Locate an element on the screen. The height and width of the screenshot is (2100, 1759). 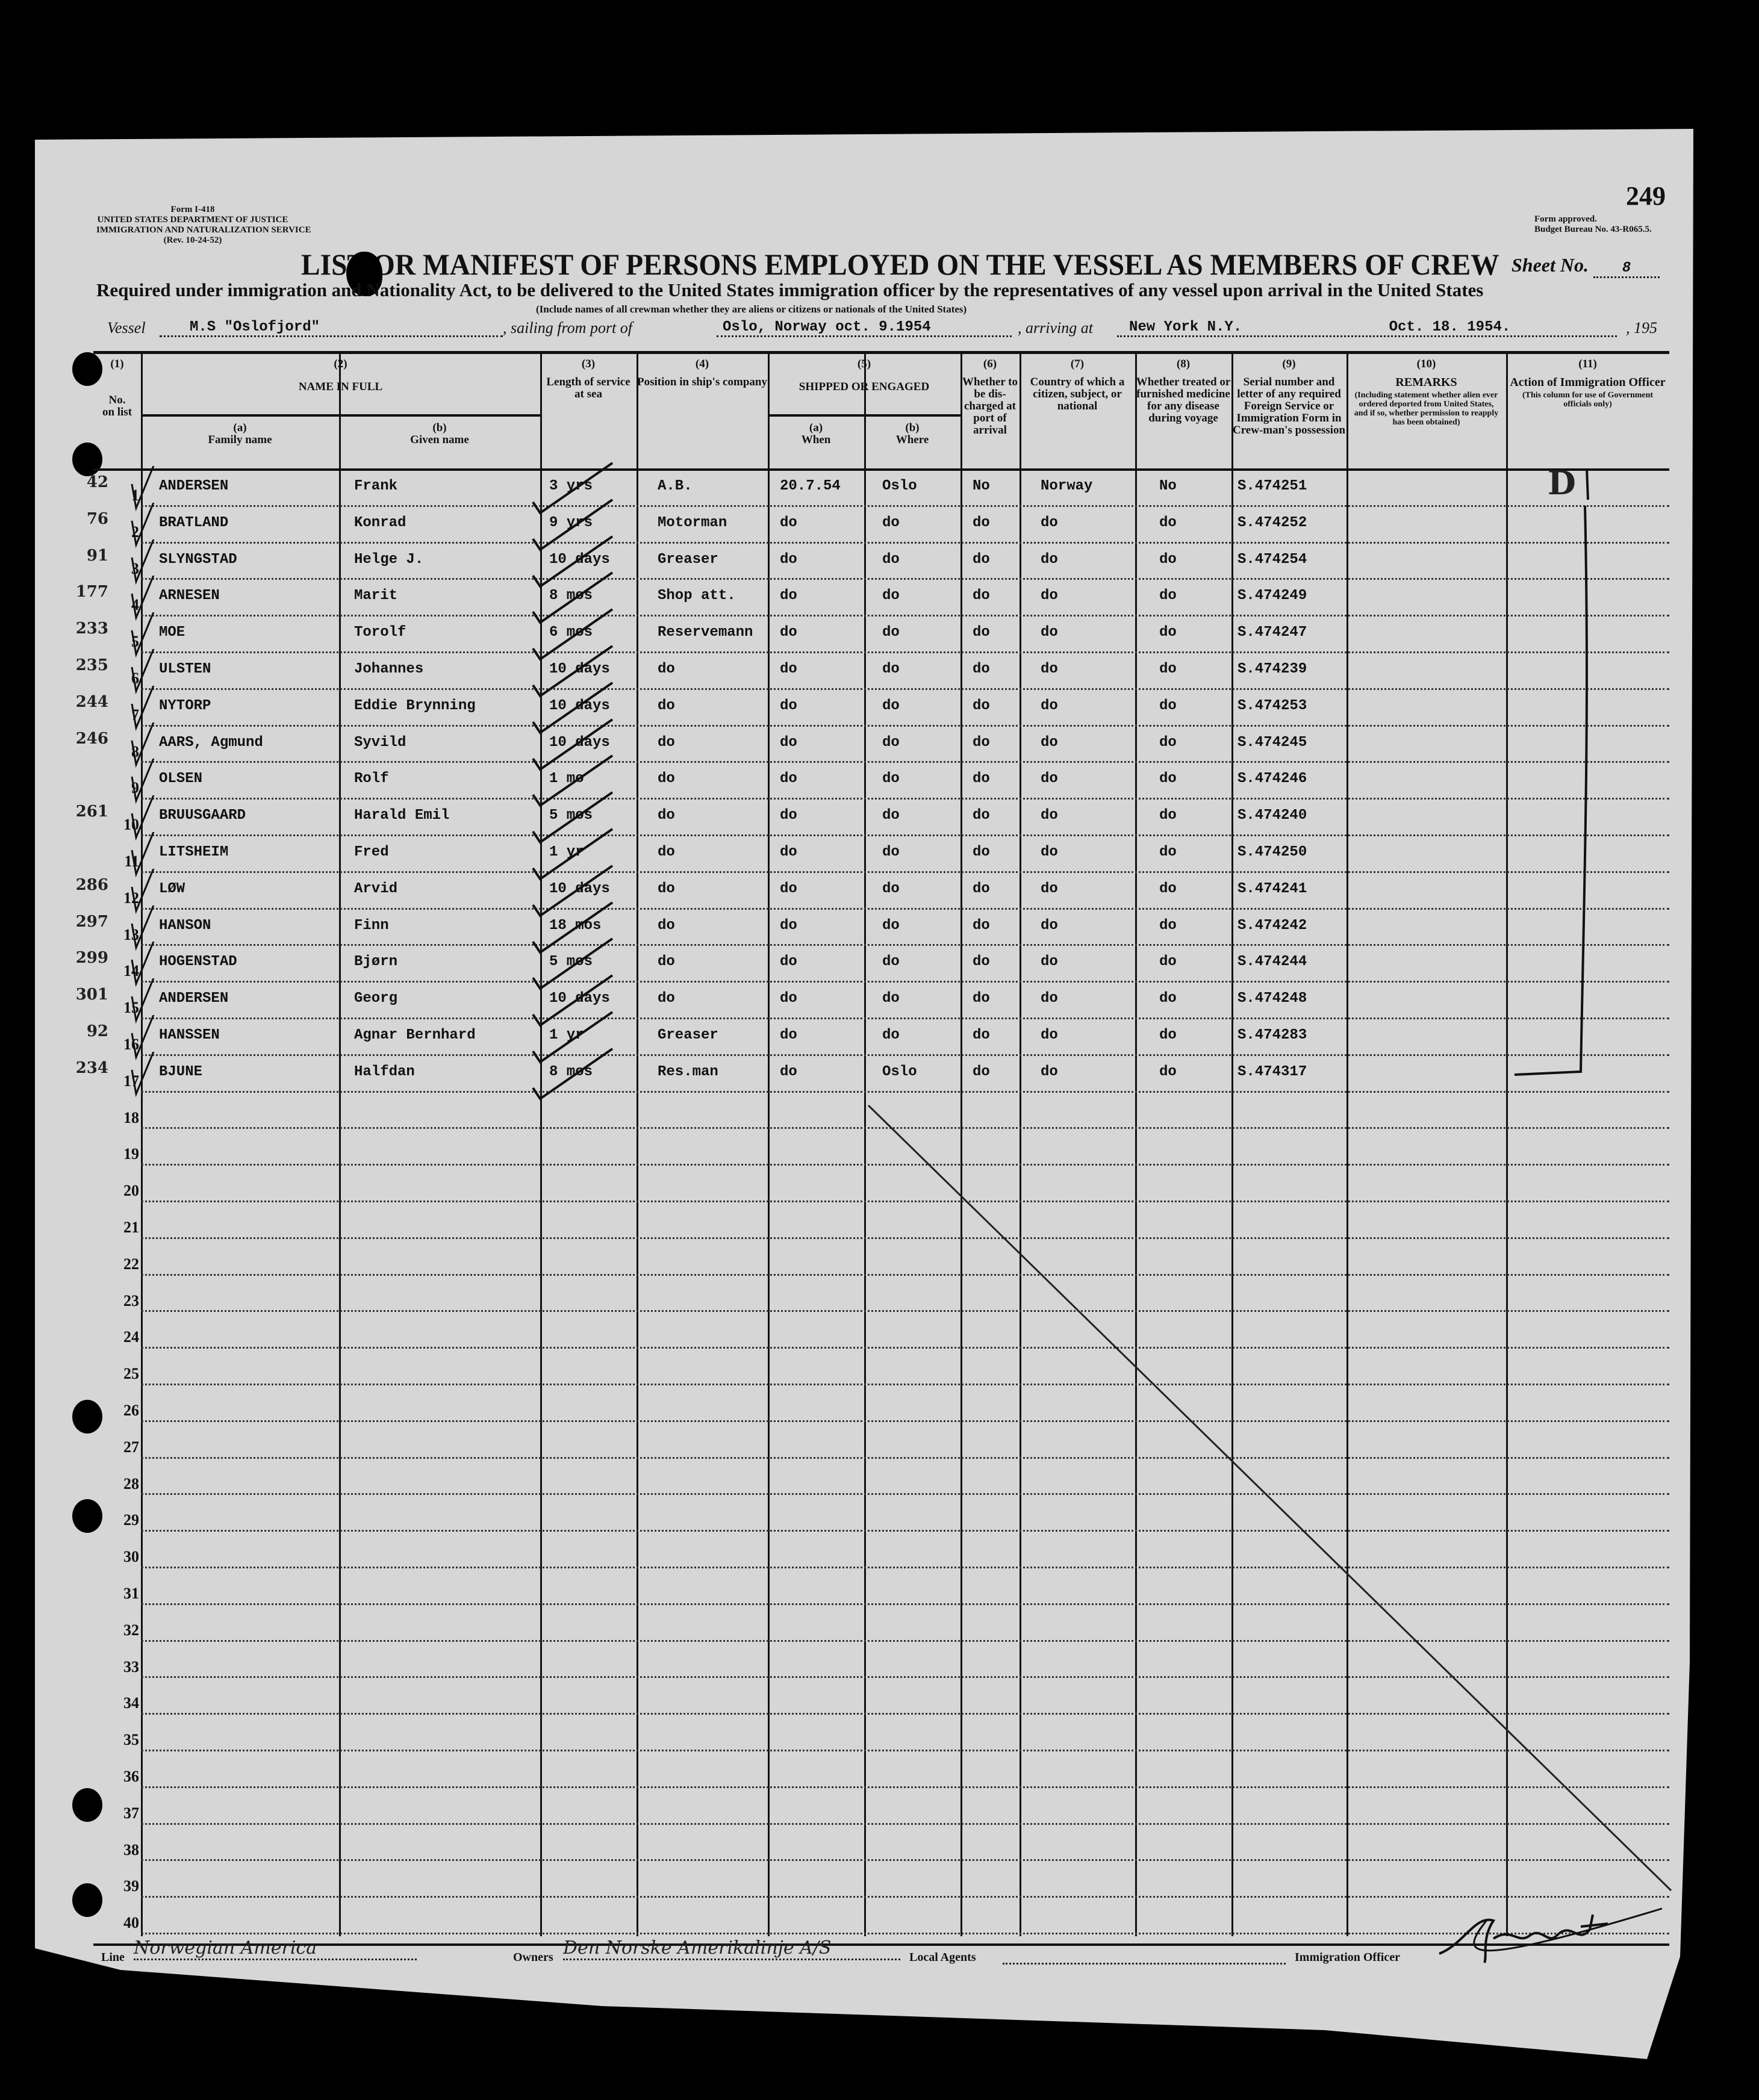
crew-discharged: No is located at coordinates (981, 486).